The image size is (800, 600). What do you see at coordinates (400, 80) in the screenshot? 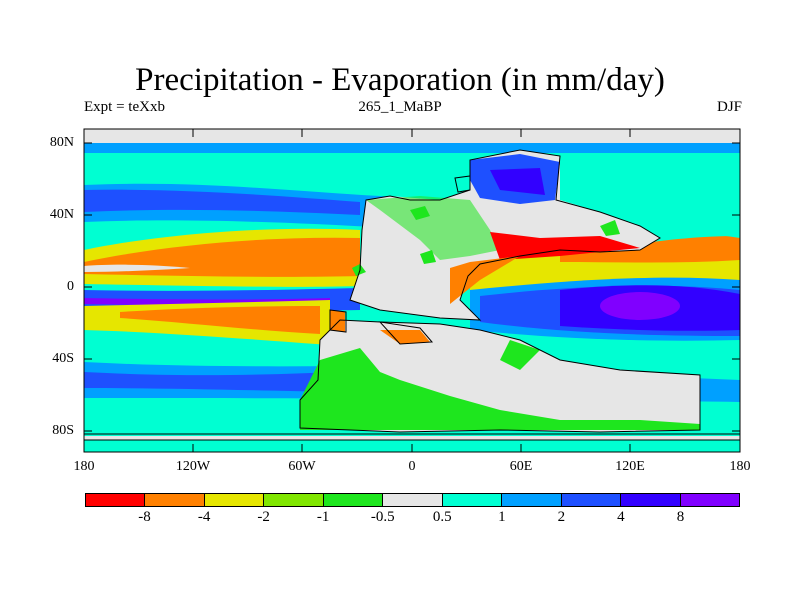
I see `map-title: Precipitation - Evaporation (in mm/day)` at bounding box center [400, 80].